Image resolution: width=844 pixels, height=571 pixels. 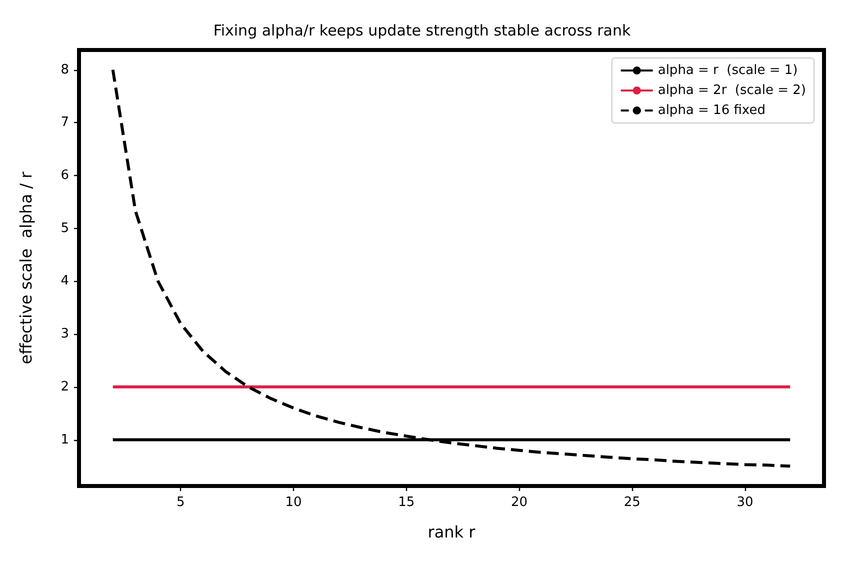 What do you see at coordinates (64, 176) in the screenshot?
I see `y-tick-label: 6` at bounding box center [64, 176].